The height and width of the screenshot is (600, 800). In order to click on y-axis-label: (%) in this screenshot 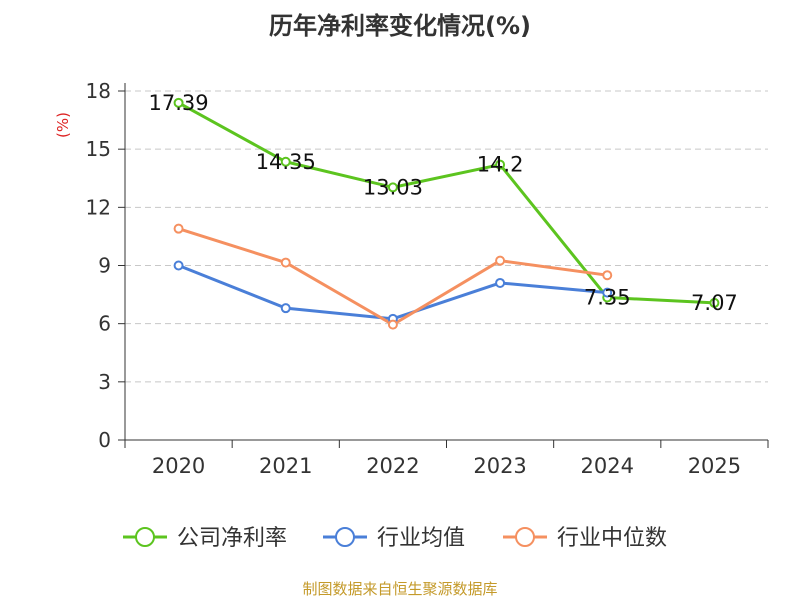, I will do `click(63, 125)`.